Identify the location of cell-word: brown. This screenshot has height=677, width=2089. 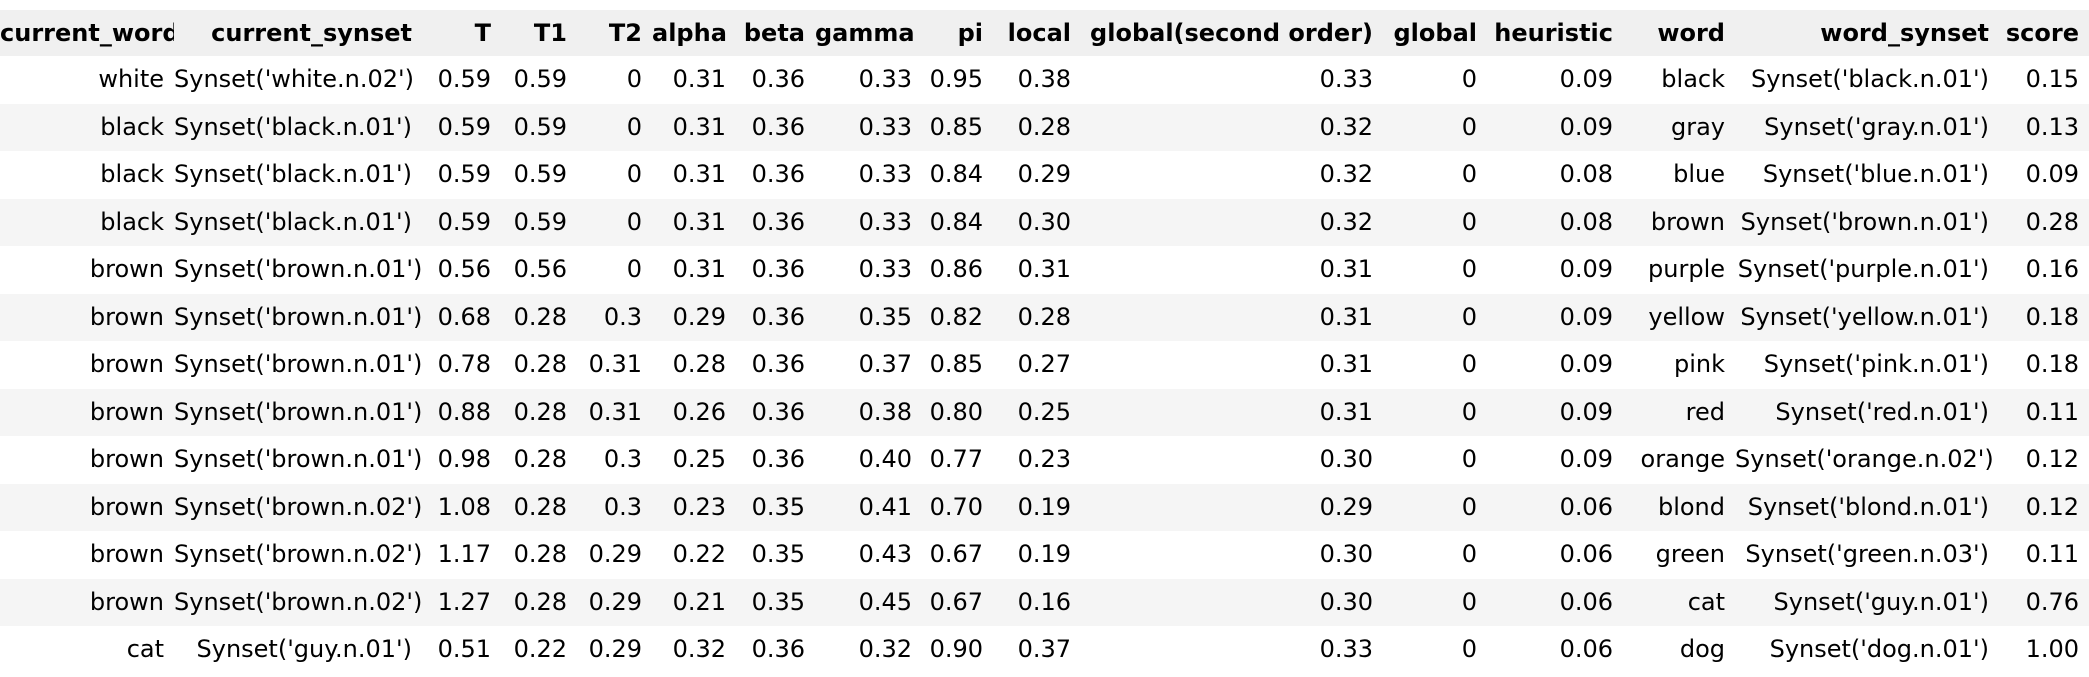
(1679, 222).